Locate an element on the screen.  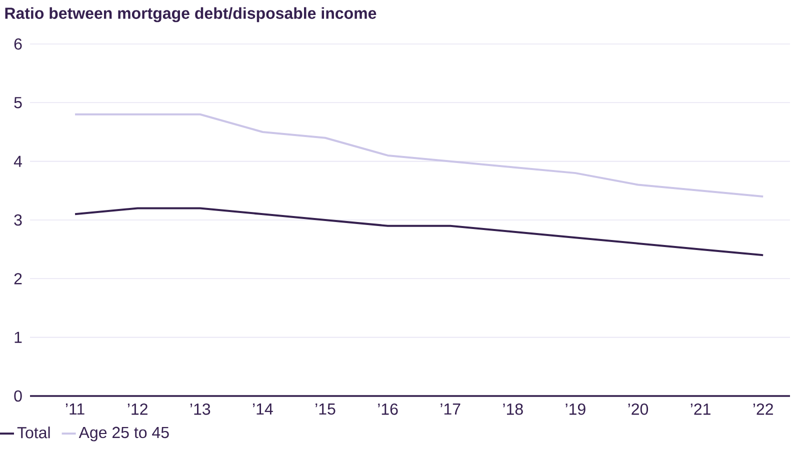
line-series is located at coordinates (419, 231).